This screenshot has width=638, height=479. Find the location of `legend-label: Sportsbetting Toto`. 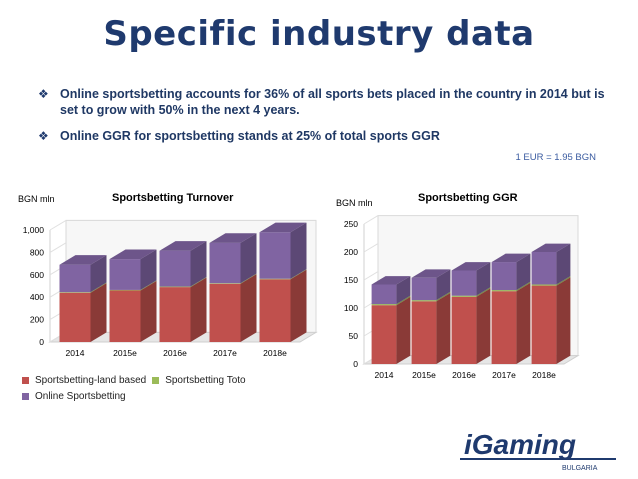

legend-label: Sportsbetting Toto is located at coordinates (205, 380).